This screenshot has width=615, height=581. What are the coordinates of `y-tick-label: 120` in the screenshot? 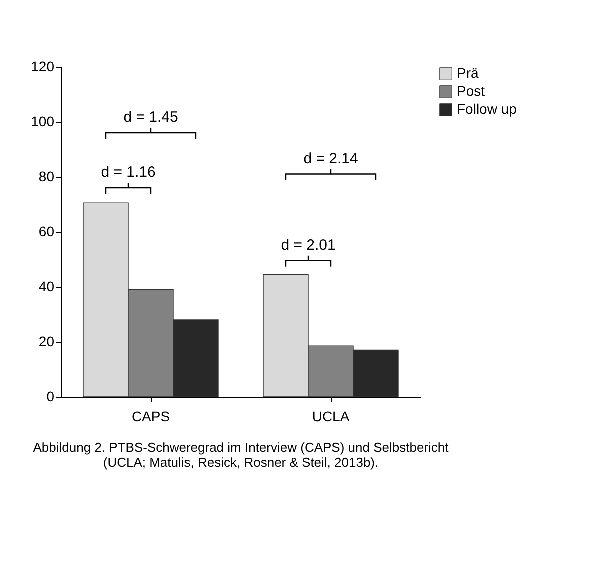 It's located at (43, 66).